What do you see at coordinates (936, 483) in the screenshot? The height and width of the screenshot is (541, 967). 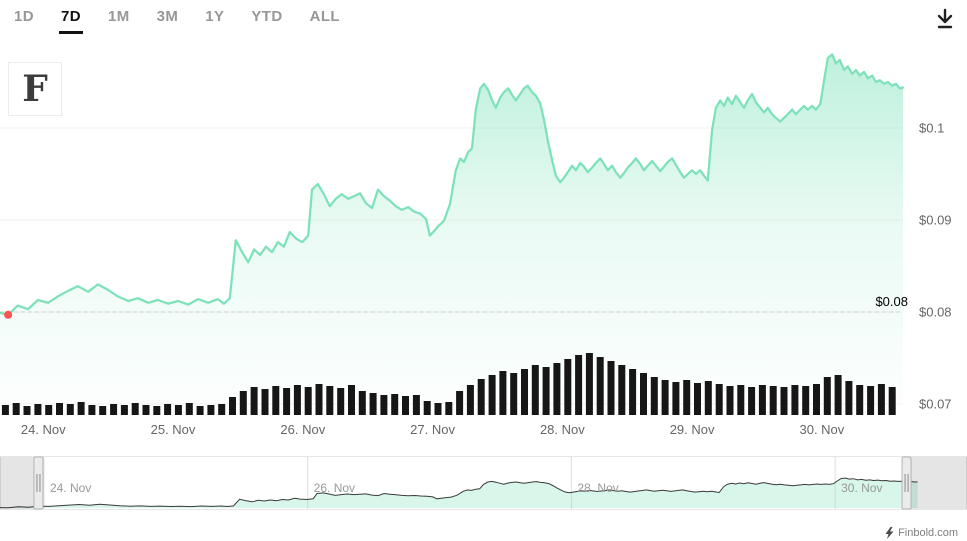 I see `navigator-mask-right` at bounding box center [936, 483].